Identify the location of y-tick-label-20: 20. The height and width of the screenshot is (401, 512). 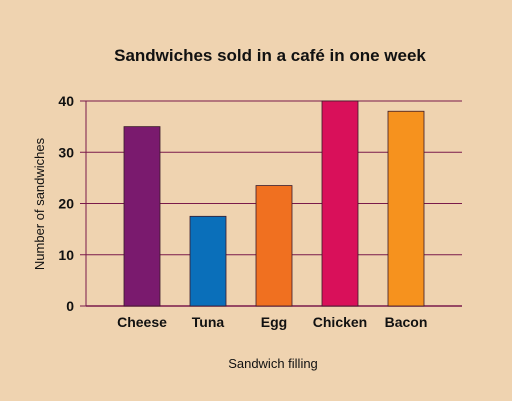
(66, 204).